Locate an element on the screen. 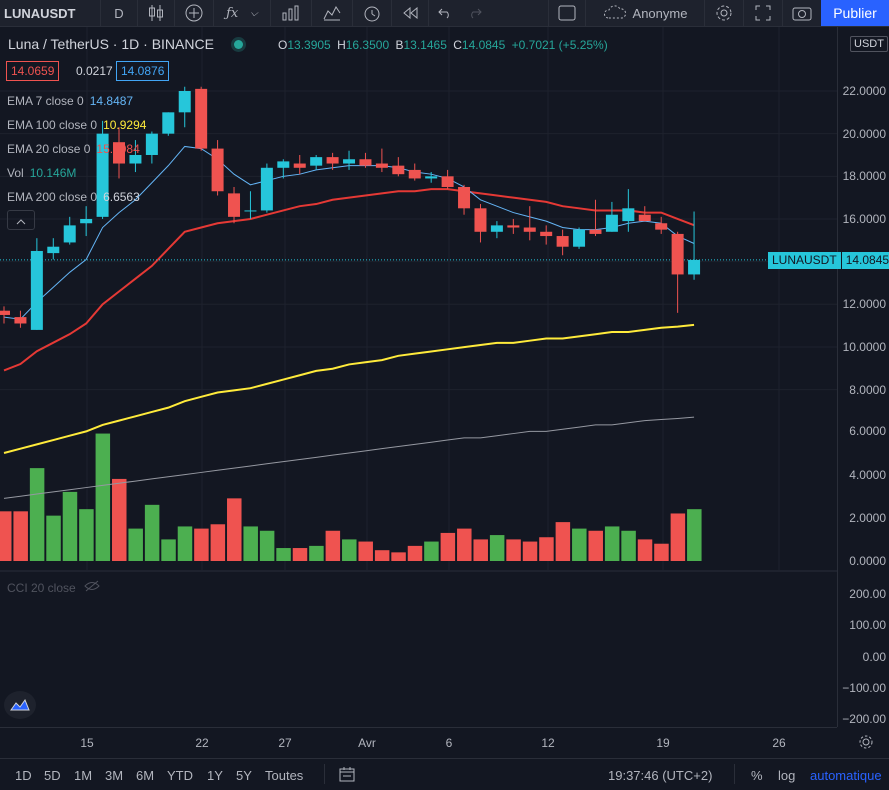  range-1m-button: 1M is located at coordinates (83, 775).